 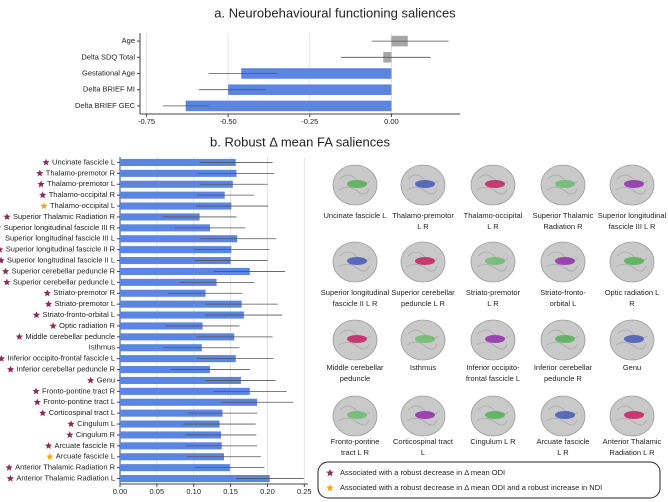 What do you see at coordinates (82, 194) in the screenshot?
I see `y-tick-label: Thalamo-occipital R` at bounding box center [82, 194].